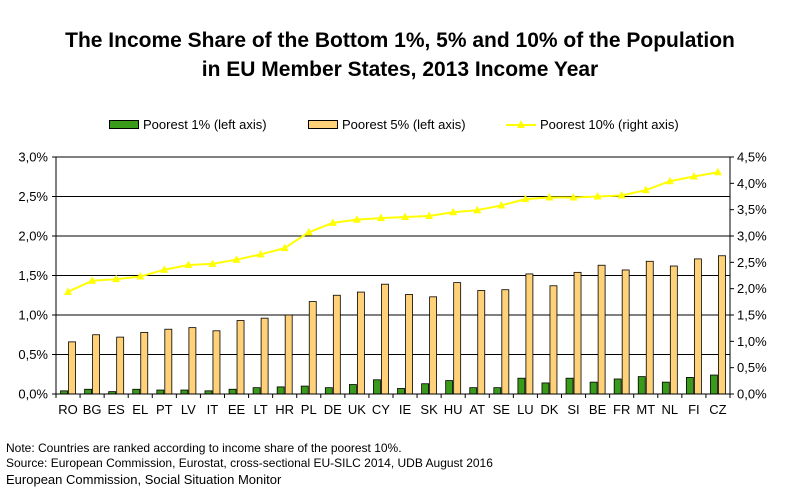 Image resolution: width=800 pixels, height=503 pixels. Describe the element at coordinates (425, 389) in the screenshot. I see `bar-poorest-1-sk` at that location.